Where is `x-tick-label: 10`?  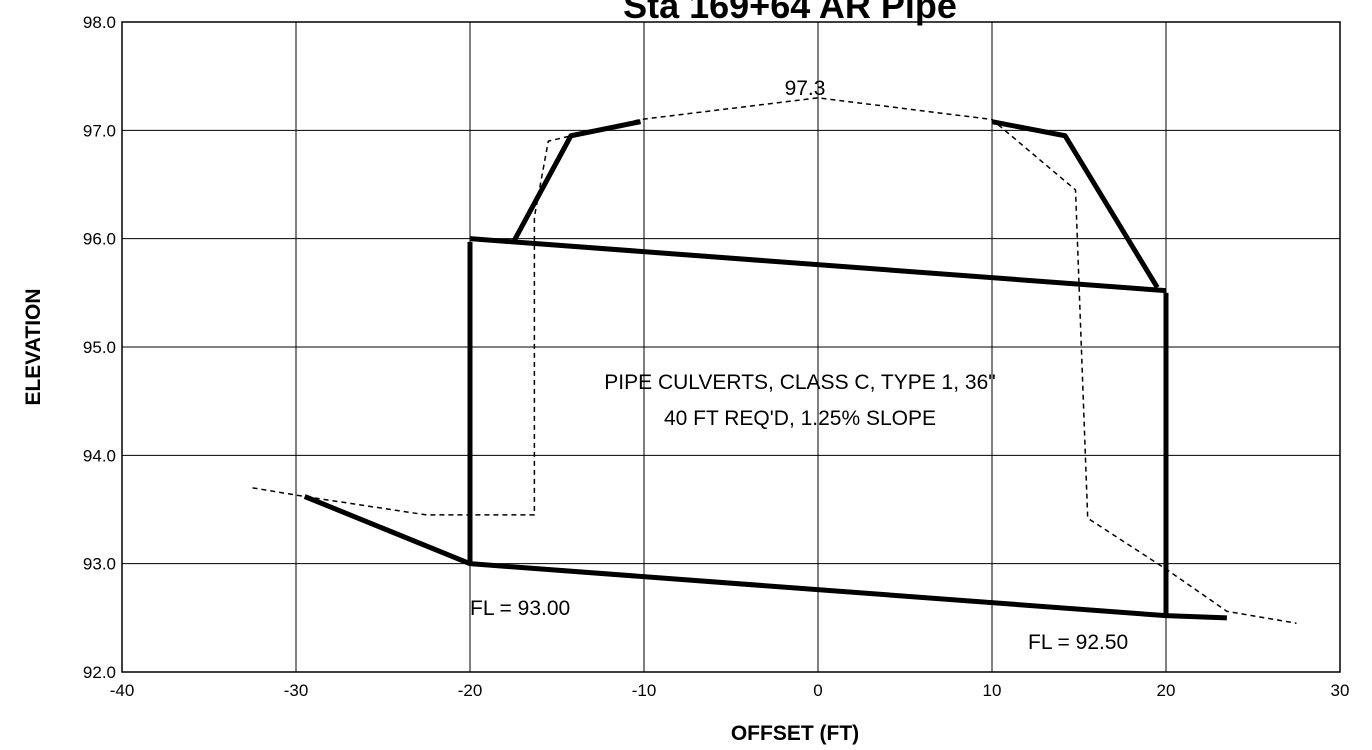 x-tick-label: 10 is located at coordinates (992, 690).